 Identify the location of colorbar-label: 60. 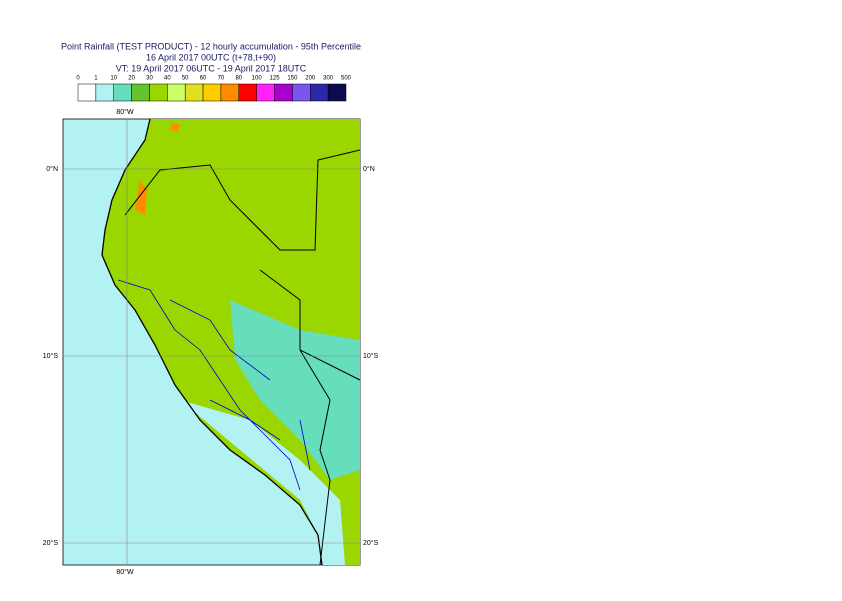
(203, 79).